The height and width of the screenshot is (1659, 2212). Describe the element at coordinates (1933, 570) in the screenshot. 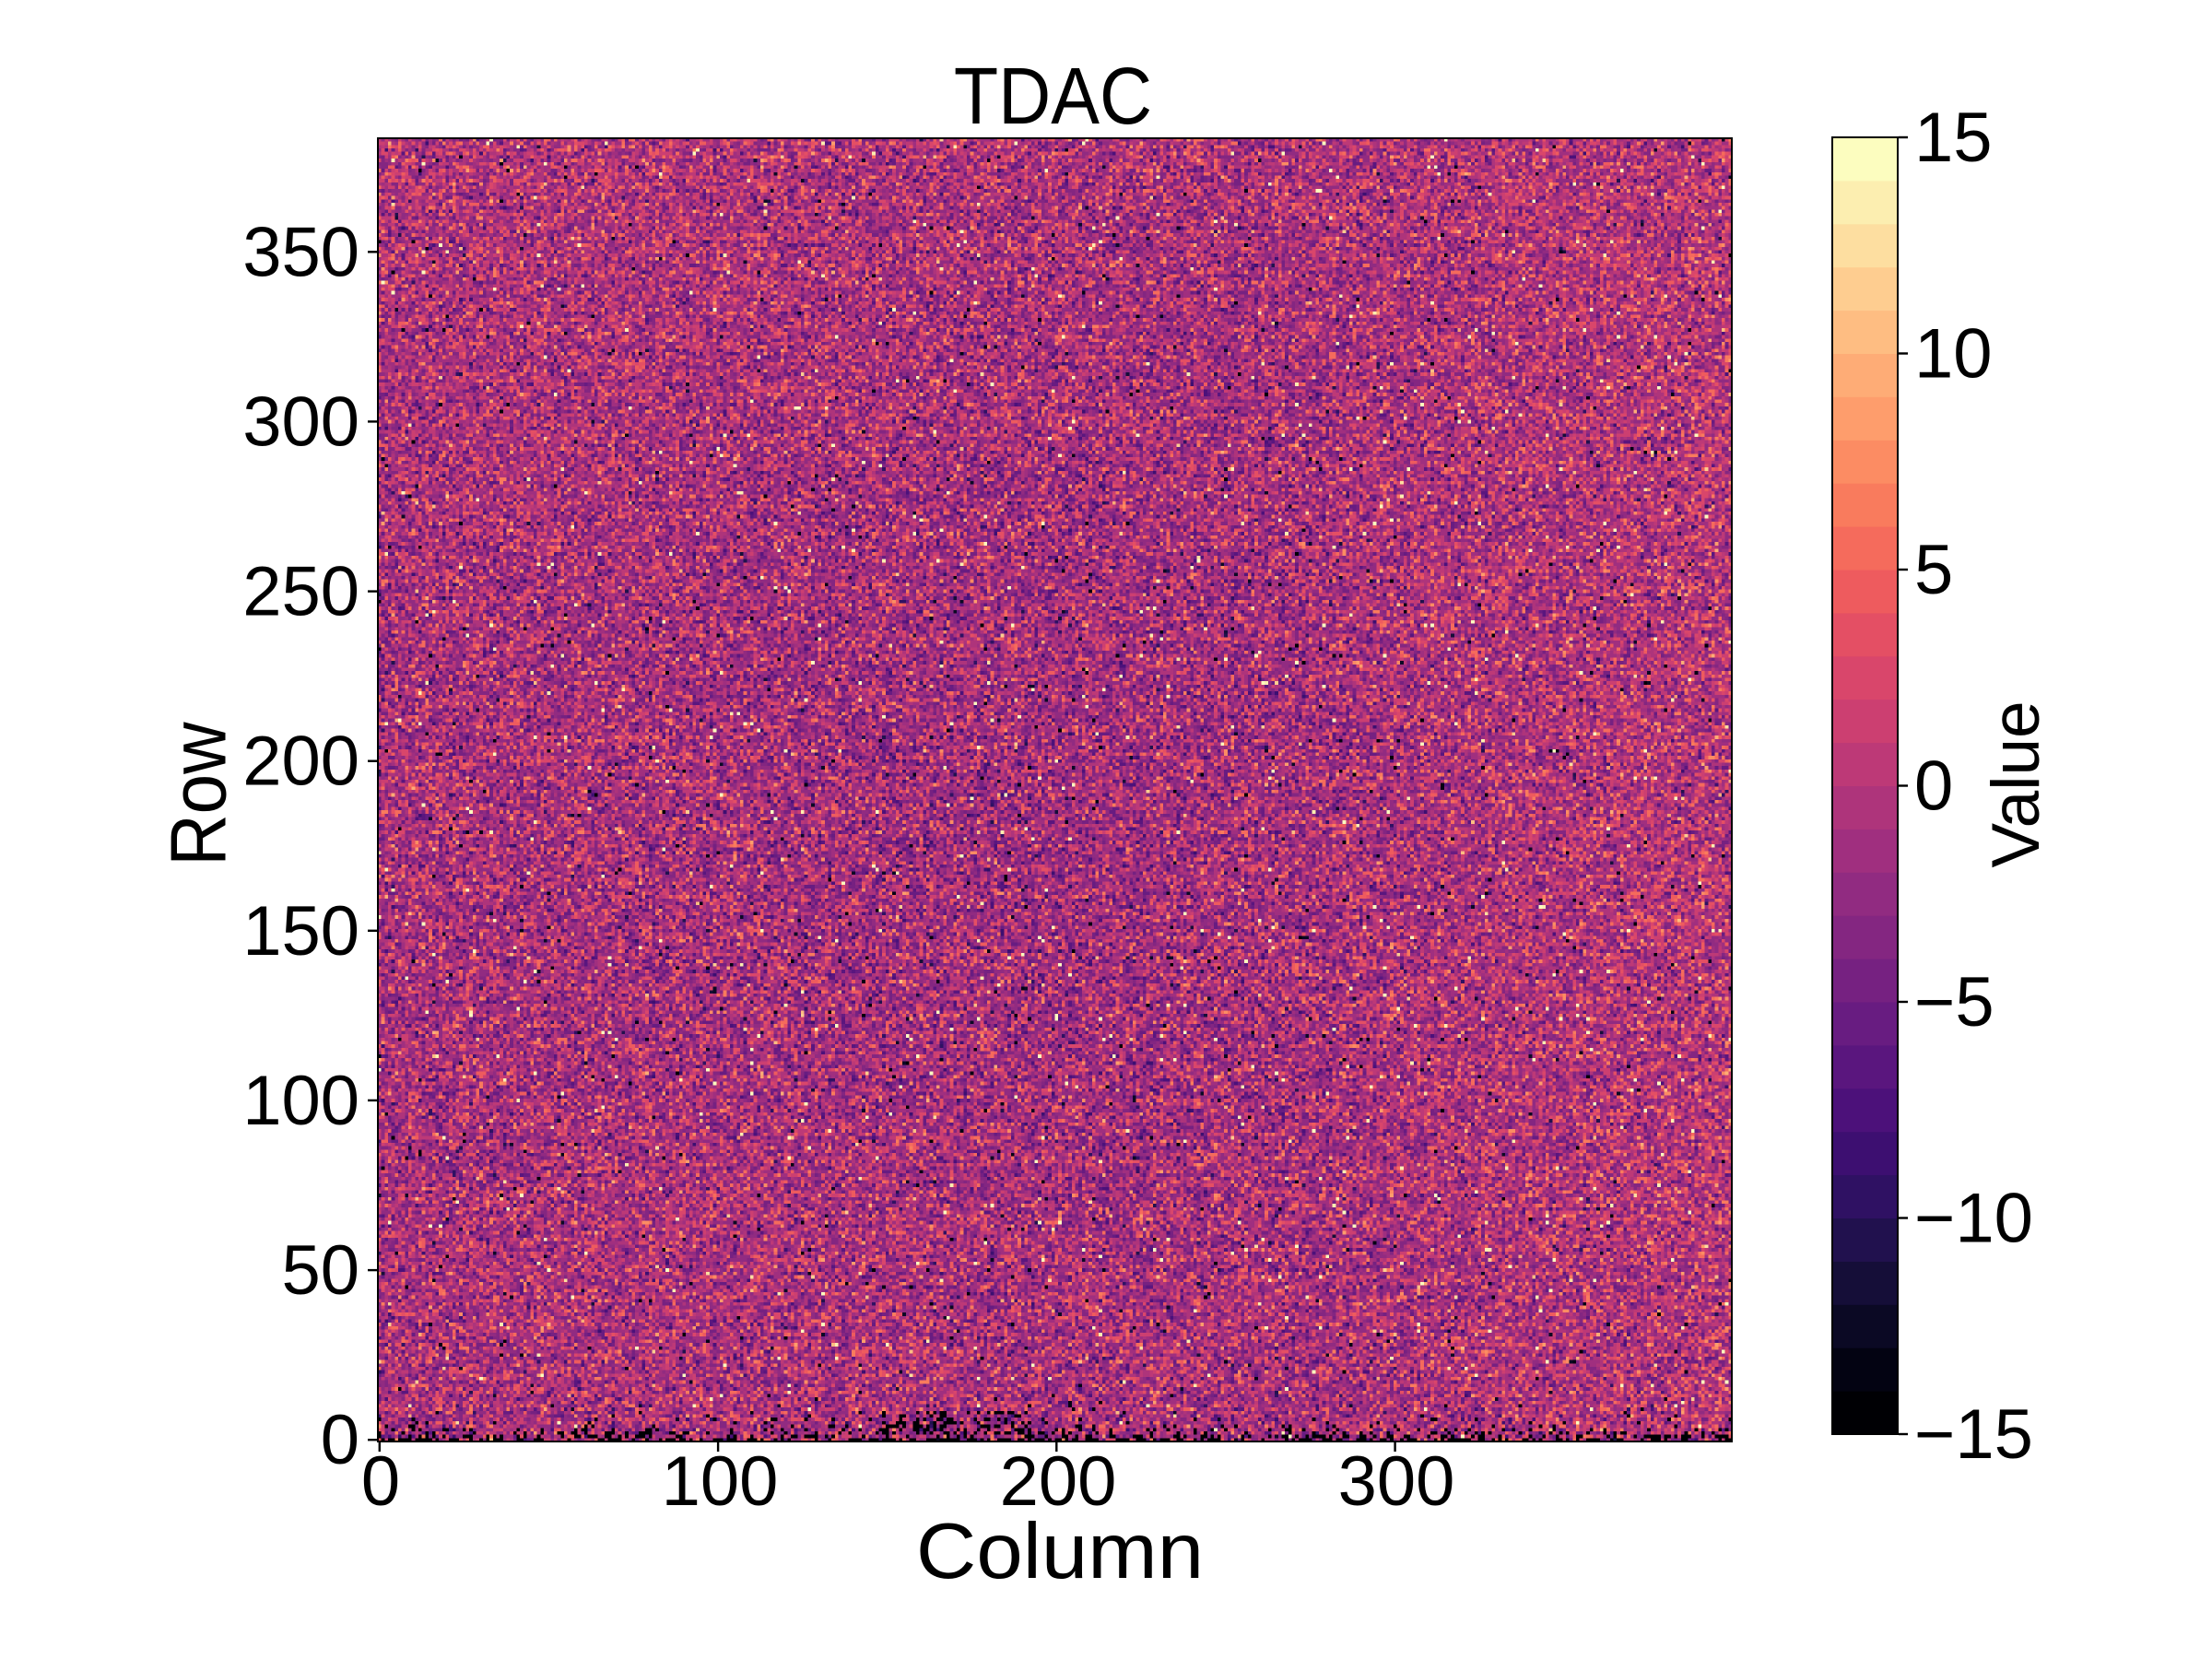

I see `svg-text: 5` at that location.